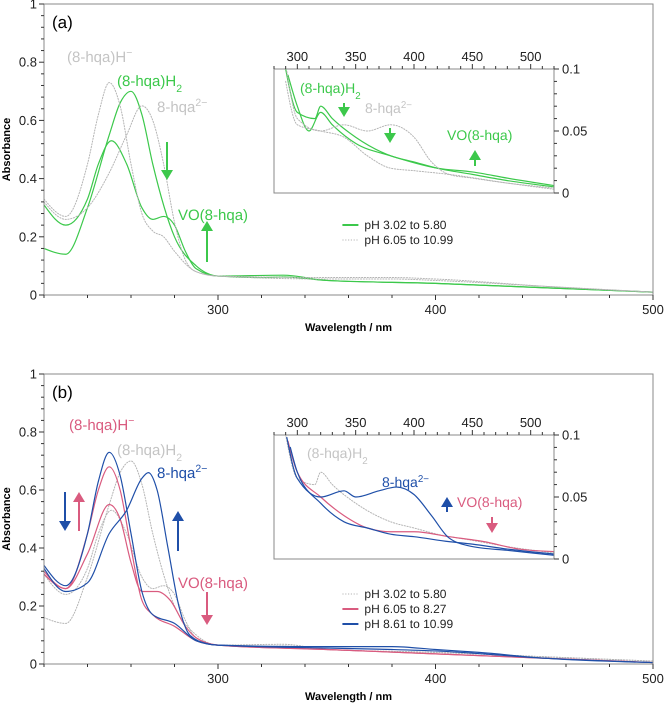  What do you see at coordinates (405, 609) in the screenshot?
I see `legend-label: pH 6.05 to 8.27` at bounding box center [405, 609].